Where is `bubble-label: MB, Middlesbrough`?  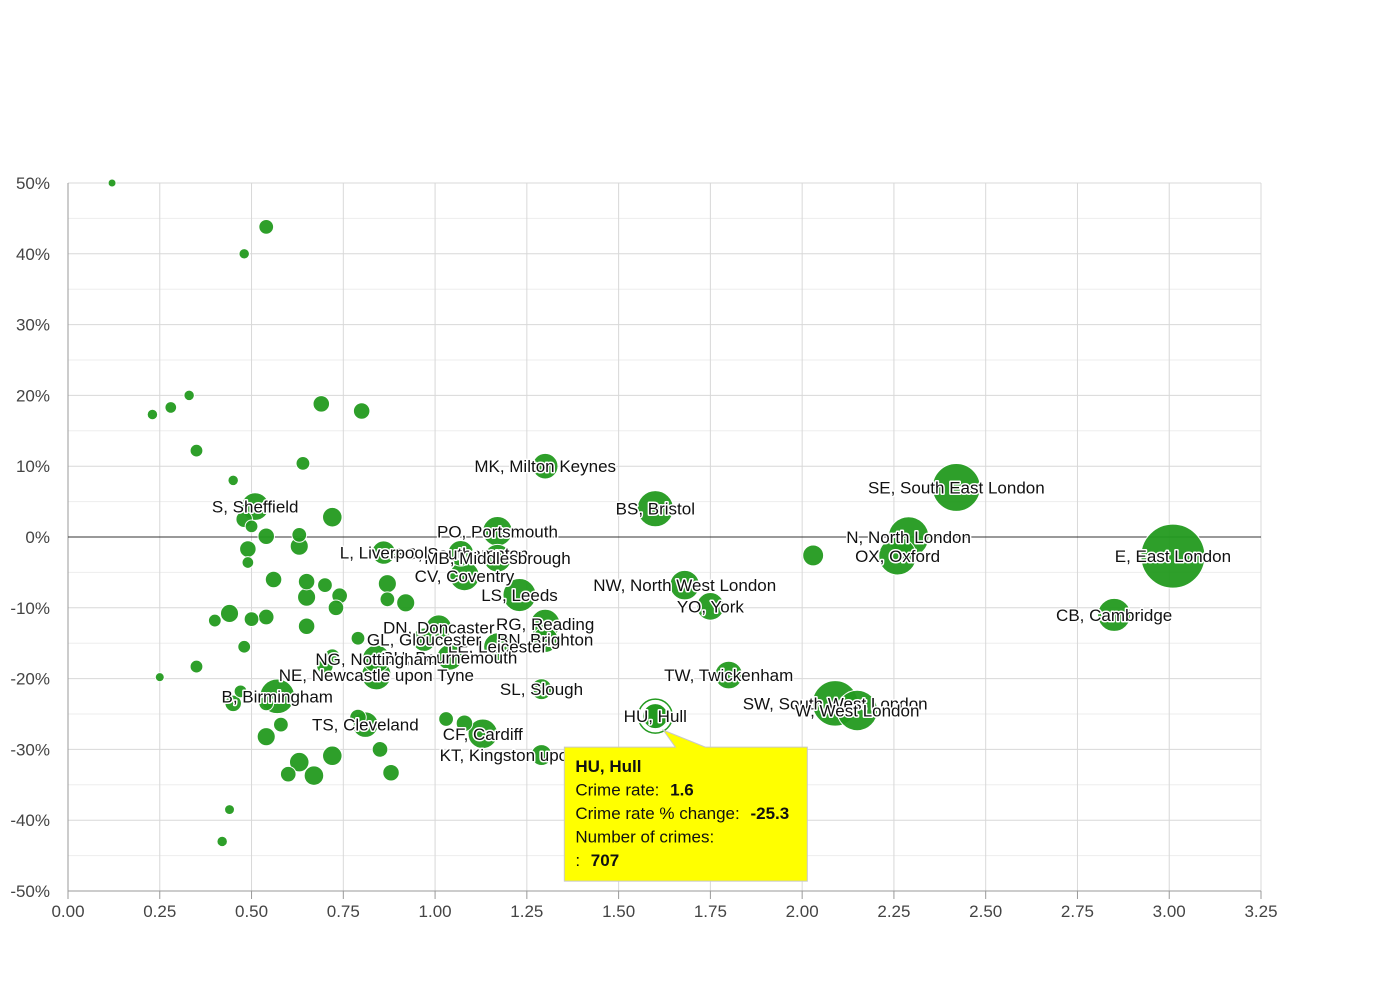 bubble-label: MB, Middlesbrough is located at coordinates (497, 558).